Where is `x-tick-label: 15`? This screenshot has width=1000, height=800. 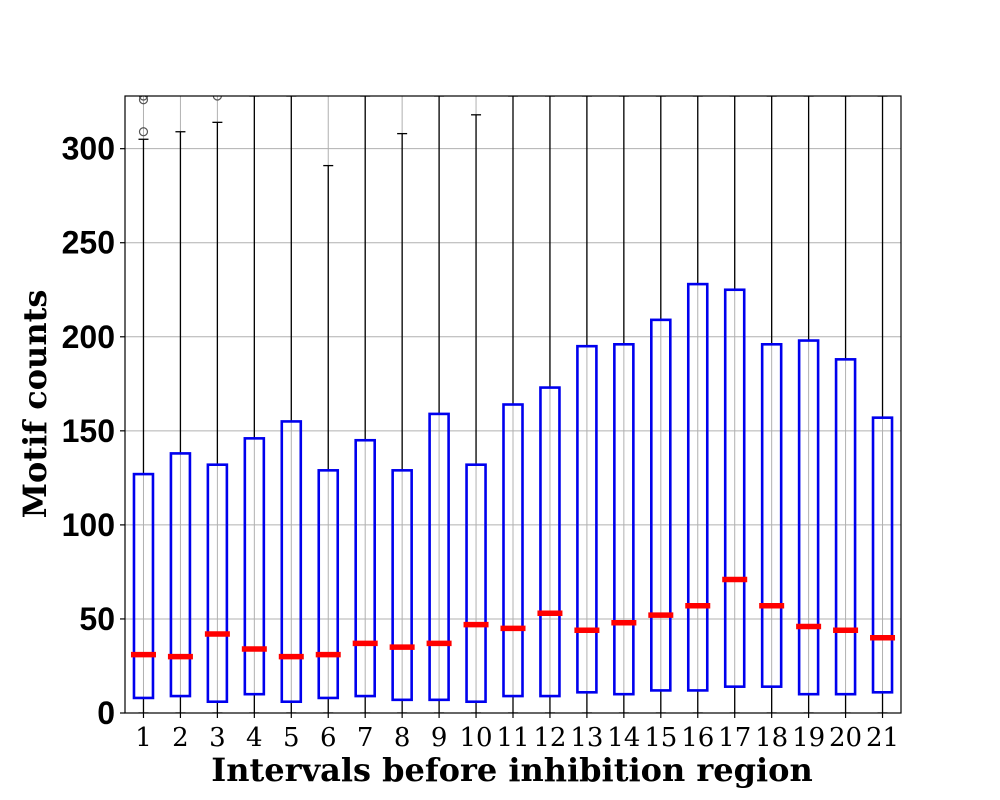
x-tick-label: 15 is located at coordinates (660, 738).